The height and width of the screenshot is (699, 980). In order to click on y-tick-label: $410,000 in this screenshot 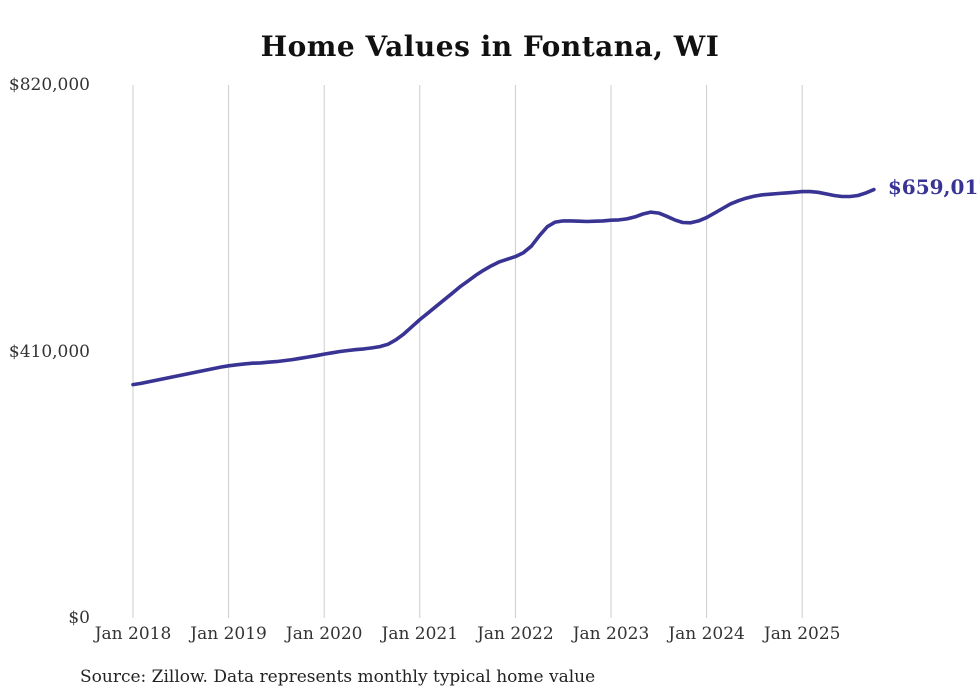, I will do `click(49, 351)`.